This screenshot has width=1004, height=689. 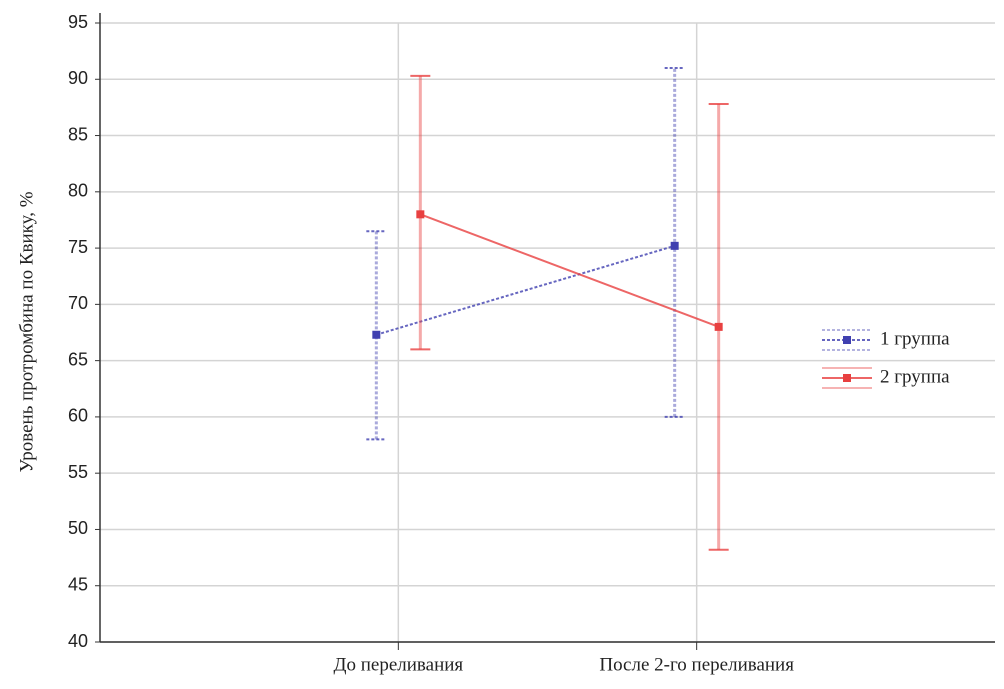 I want to click on y-tick-label: 50, so click(x=78, y=528).